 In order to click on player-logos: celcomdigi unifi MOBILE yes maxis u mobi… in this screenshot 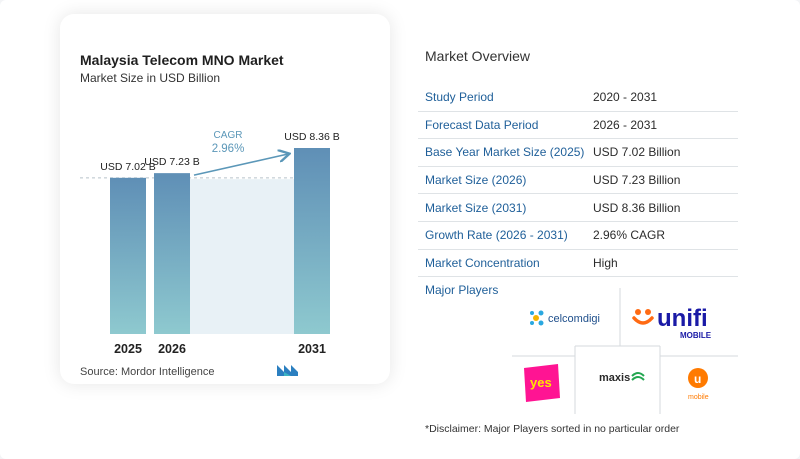, I will do `click(625, 351)`.